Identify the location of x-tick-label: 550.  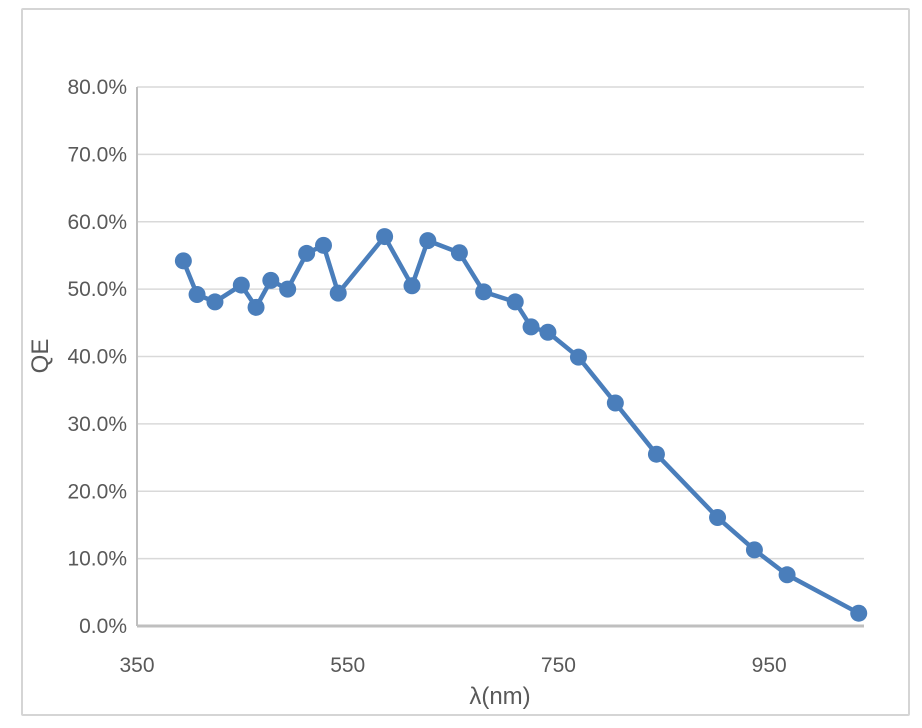
(347, 665).